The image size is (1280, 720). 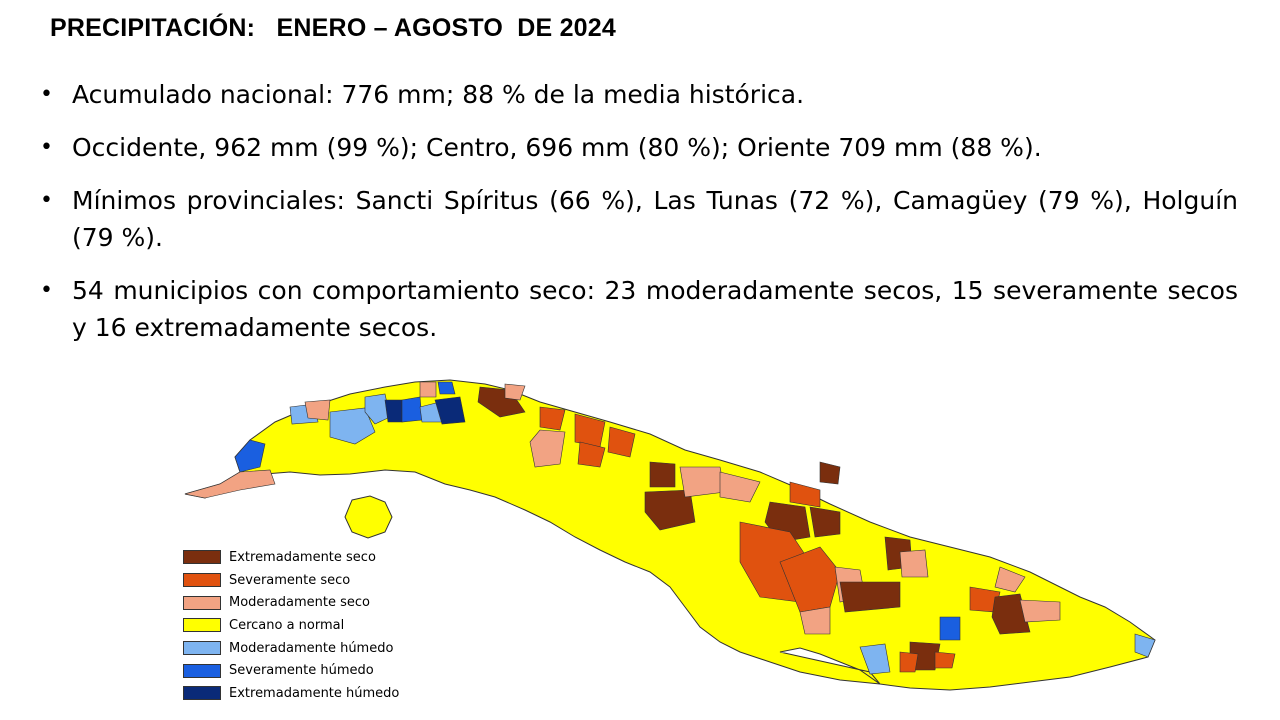 I want to click on legend-item: Extremadamente seco, so click(x=291, y=557).